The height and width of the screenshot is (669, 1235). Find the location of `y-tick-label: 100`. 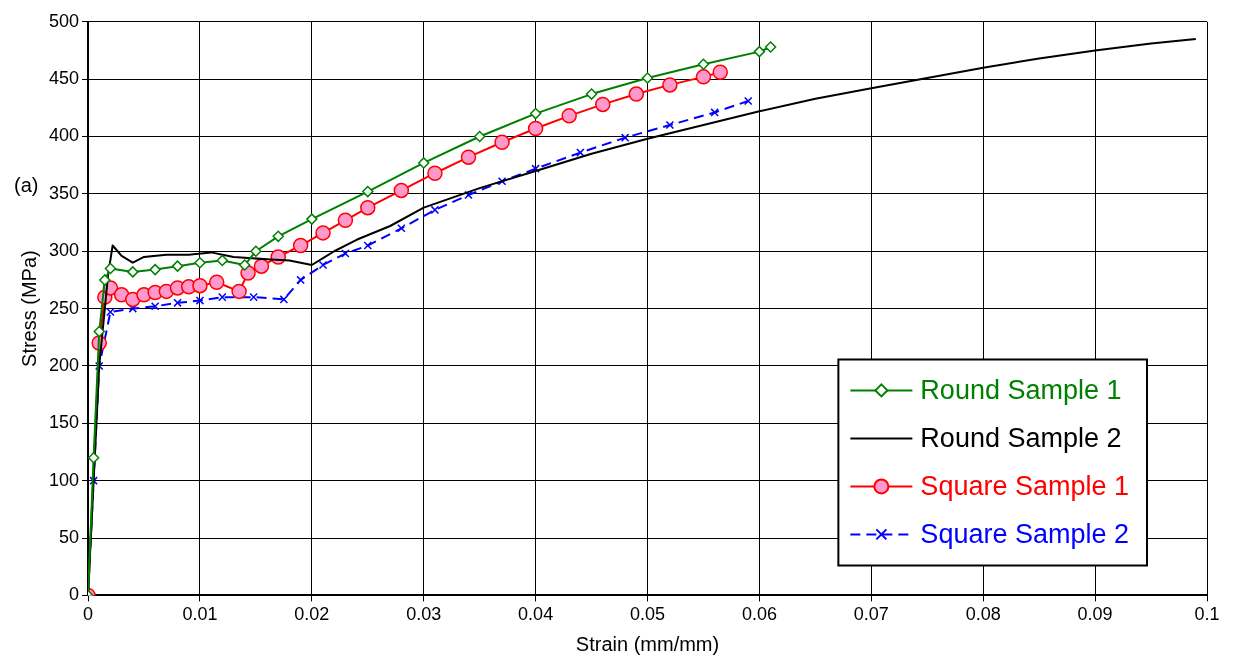

y-tick-label: 100 is located at coordinates (64, 479).